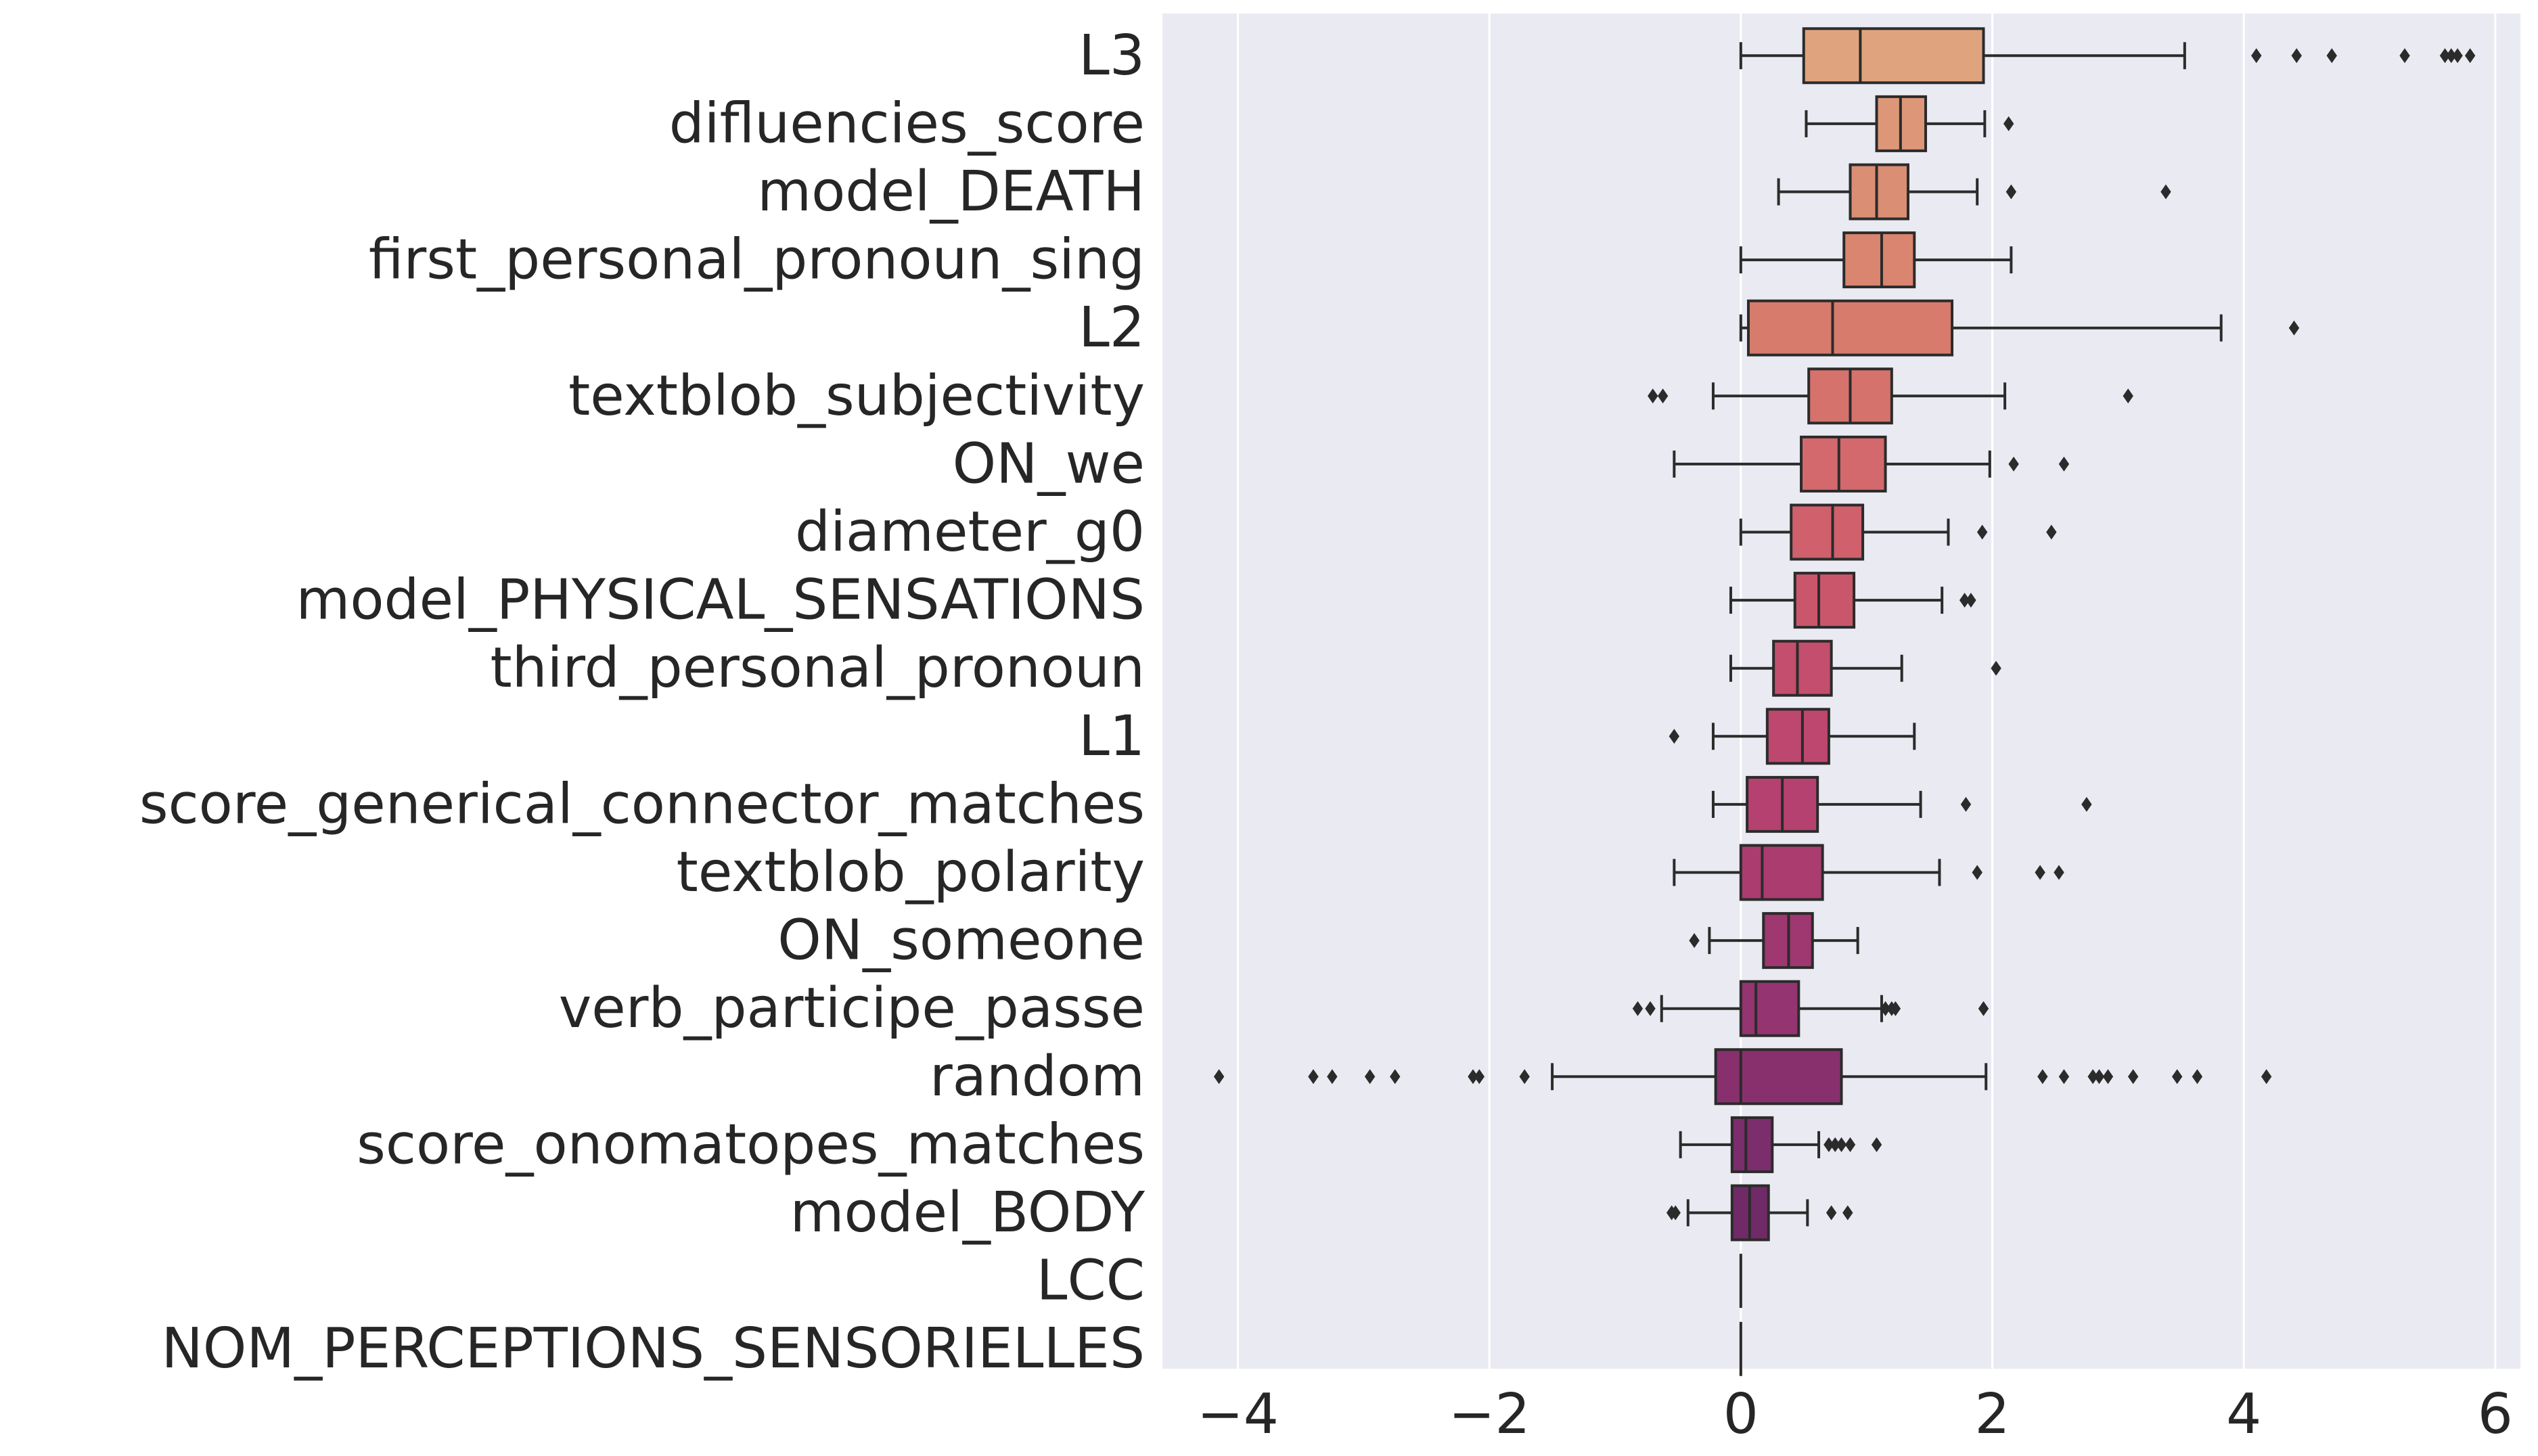  I want to click on box-textblob_polarity, so click(1868, 872).